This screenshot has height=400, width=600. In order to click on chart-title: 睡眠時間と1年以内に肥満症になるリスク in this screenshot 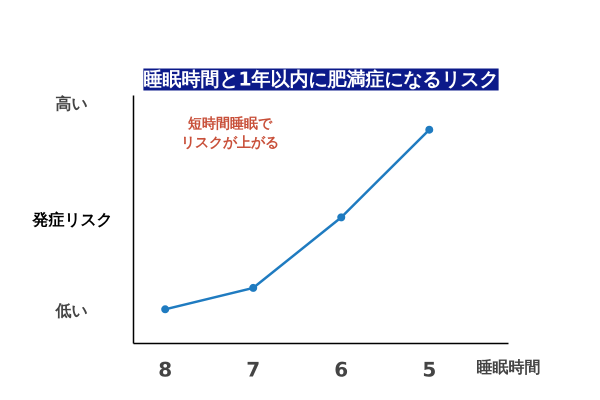, I will do `click(321, 79)`.